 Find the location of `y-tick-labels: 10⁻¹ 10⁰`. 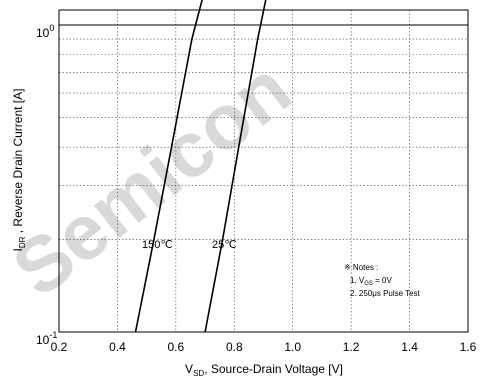

y-tick-labels: 10⁻¹ 10⁰ is located at coordinates (46, 185).